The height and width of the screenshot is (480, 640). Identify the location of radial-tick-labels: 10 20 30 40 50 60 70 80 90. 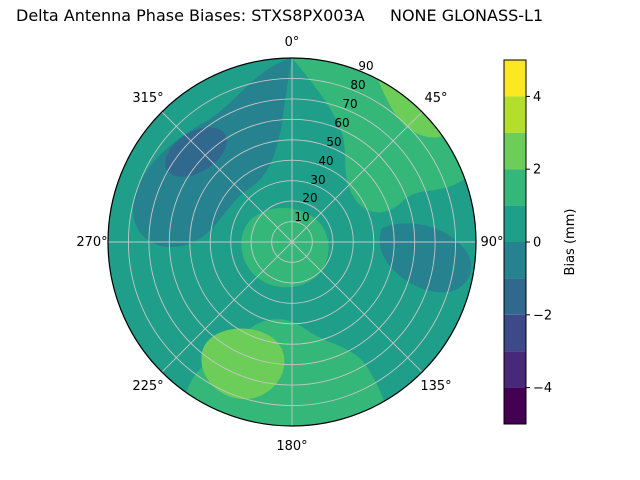
(333, 141).